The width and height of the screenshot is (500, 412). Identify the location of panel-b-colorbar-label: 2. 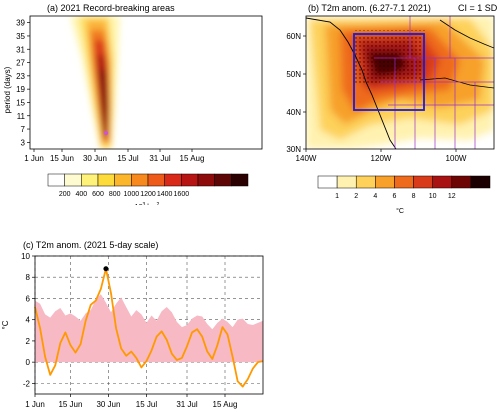
(356, 196).